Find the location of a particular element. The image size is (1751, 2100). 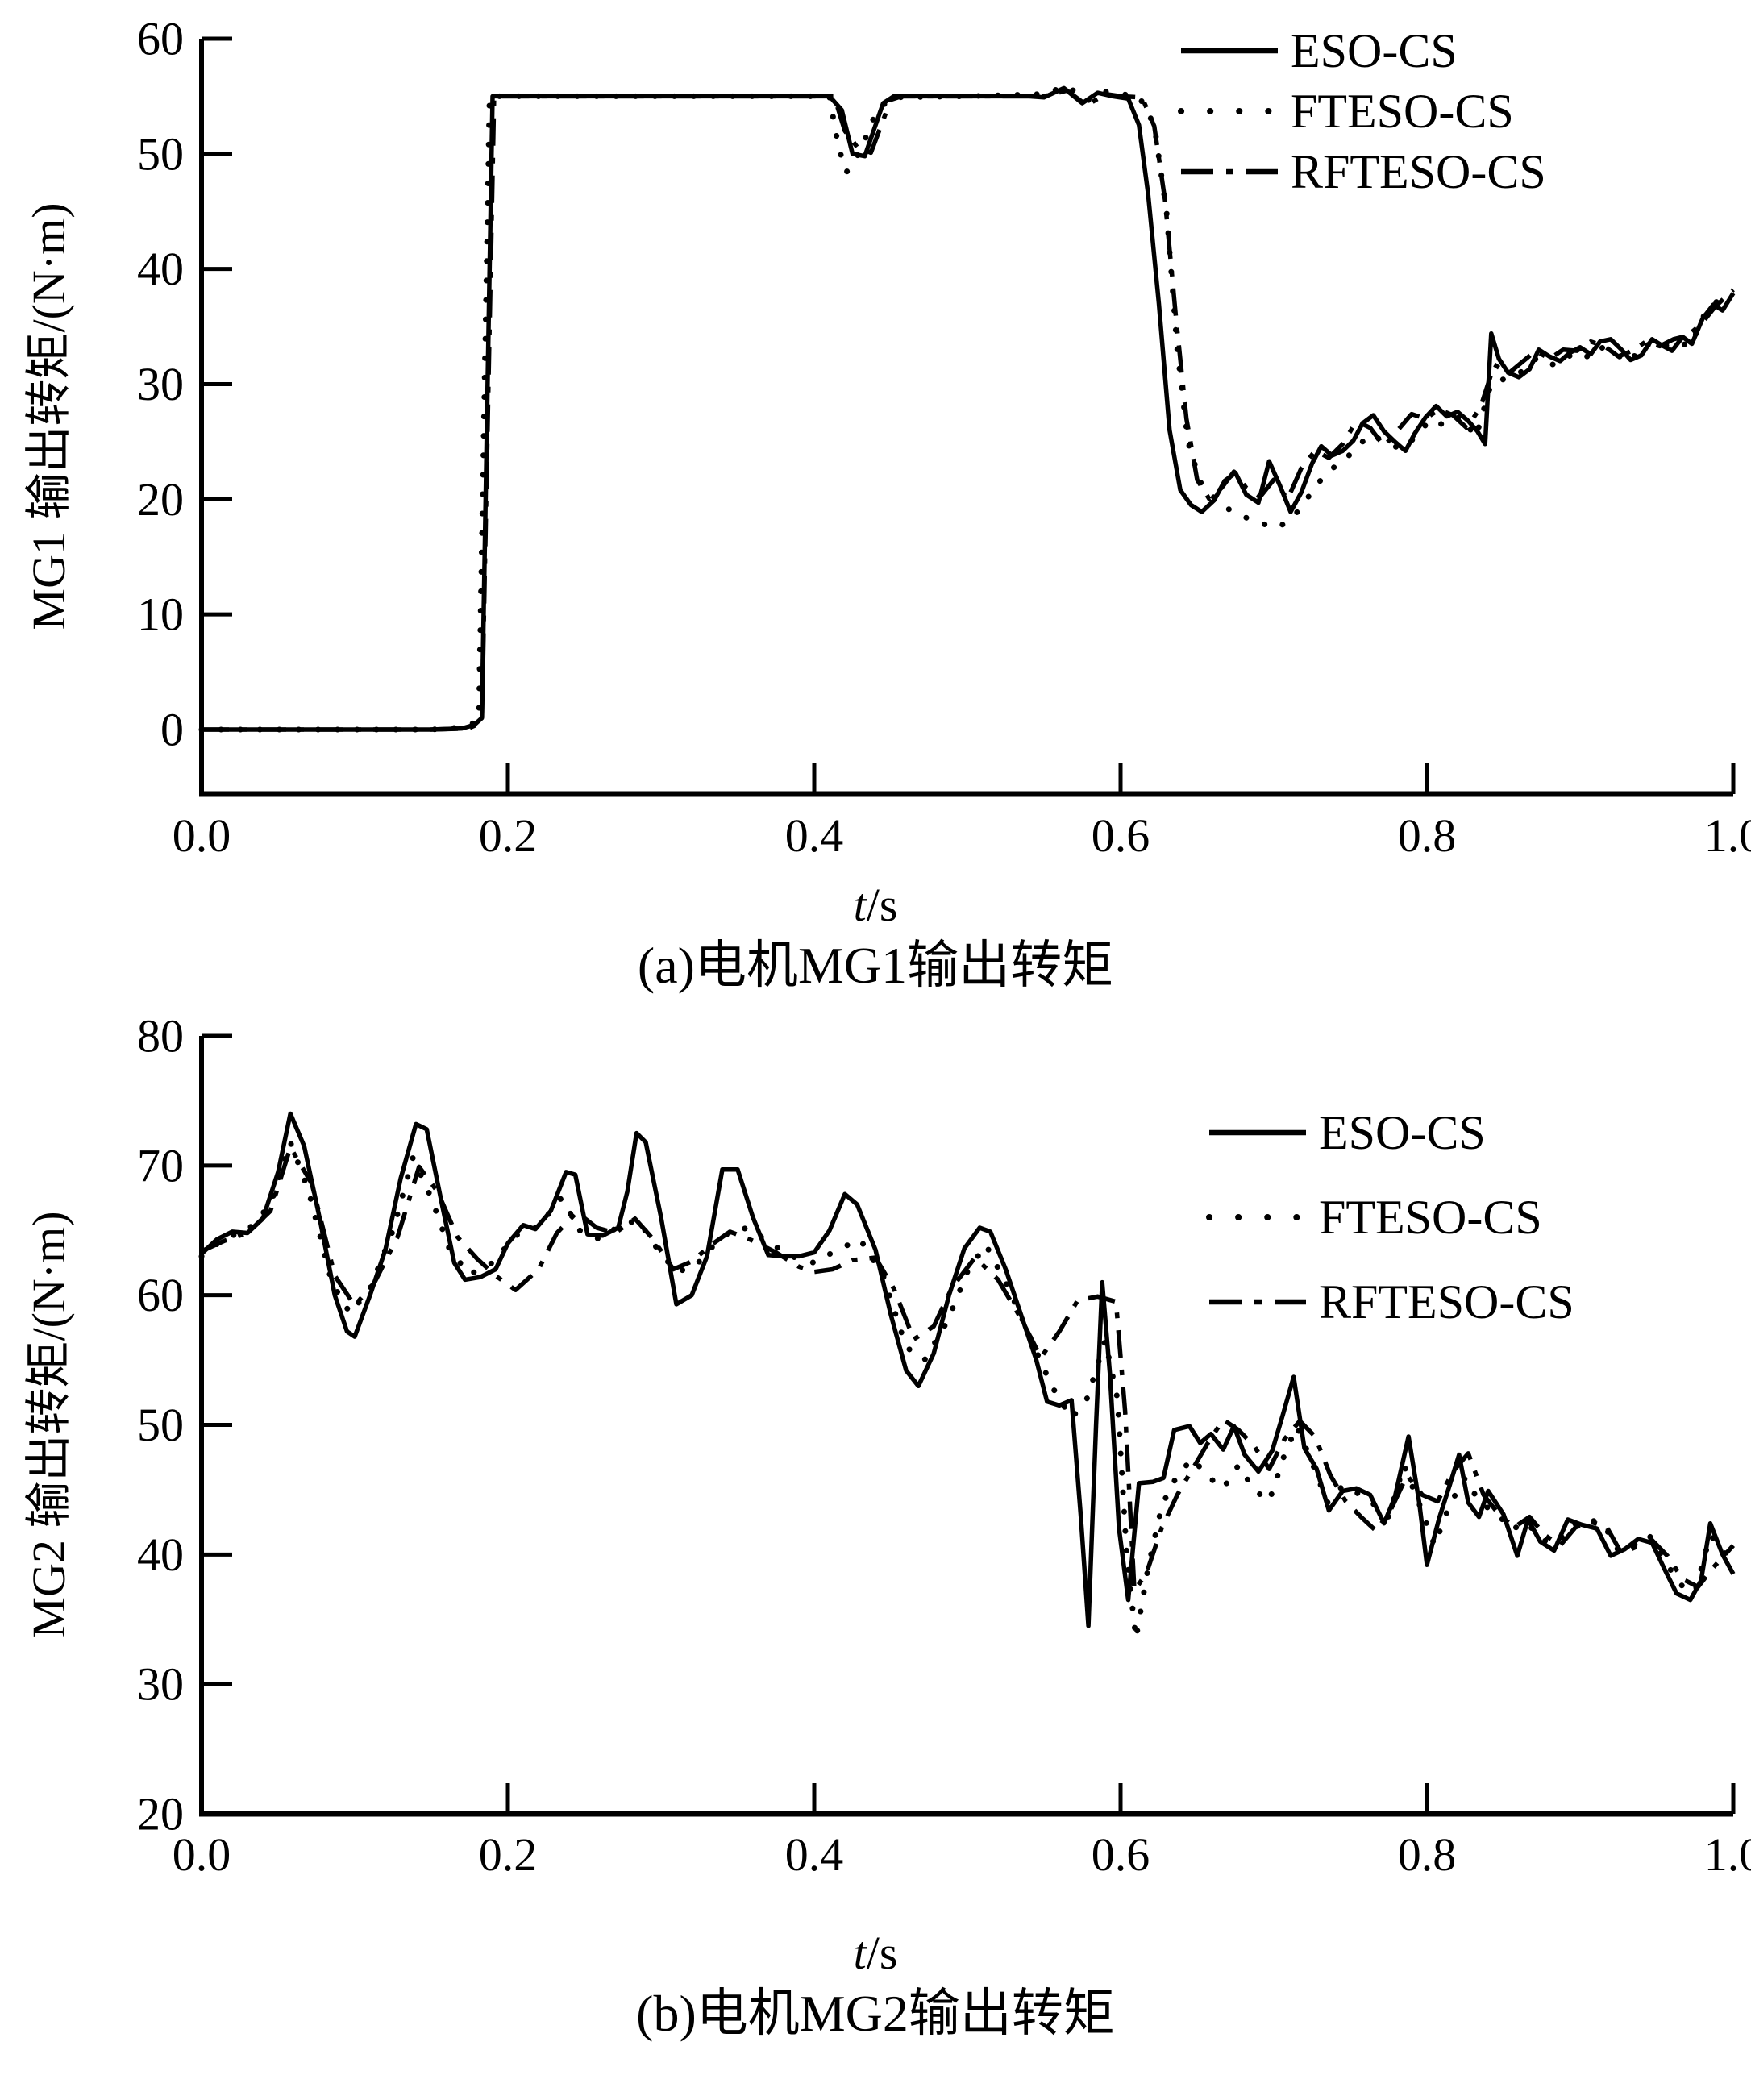

mg2-x-axis-title-unit: /s is located at coordinates (882, 1953).